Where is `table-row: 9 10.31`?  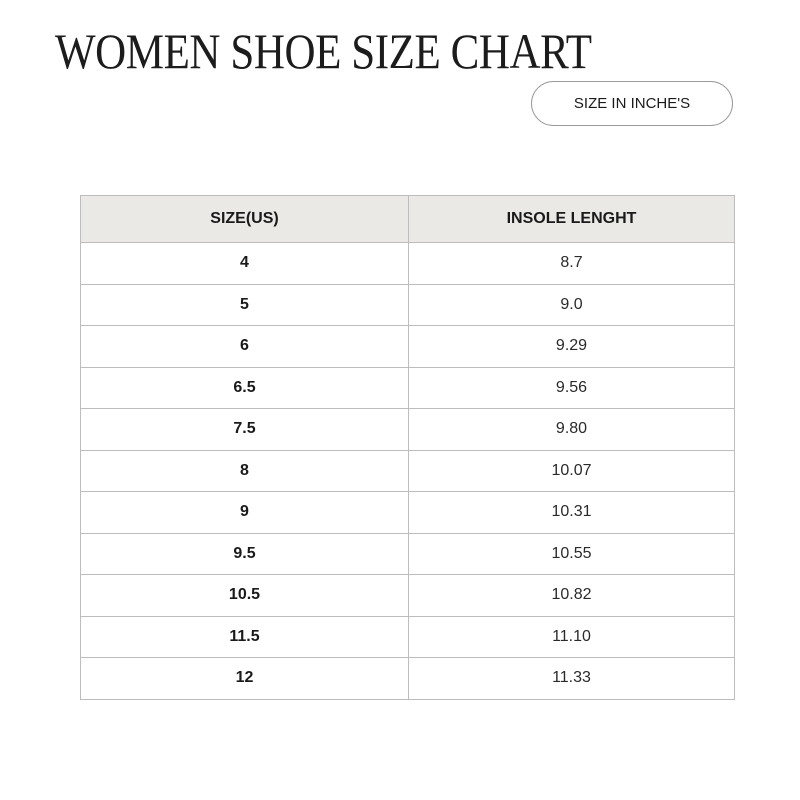 table-row: 9 10.31 is located at coordinates (407, 512).